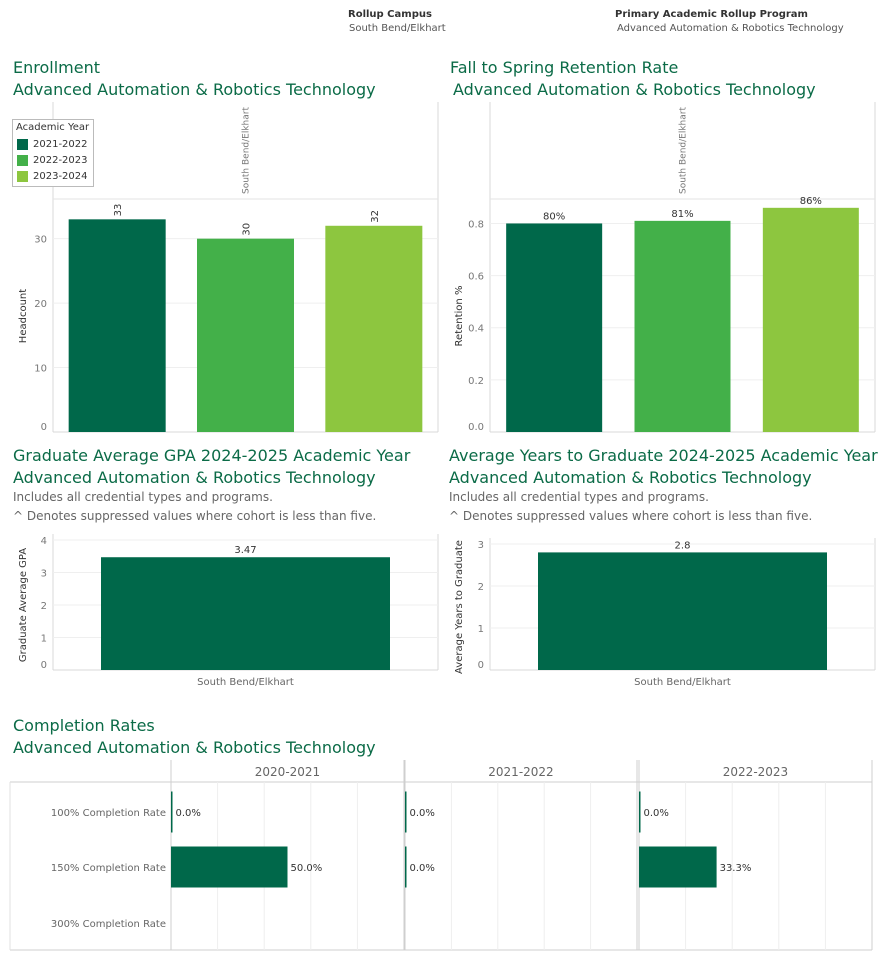 The height and width of the screenshot is (965, 885). Describe the element at coordinates (118, 210) in the screenshot. I see `data-label: 33` at that location.